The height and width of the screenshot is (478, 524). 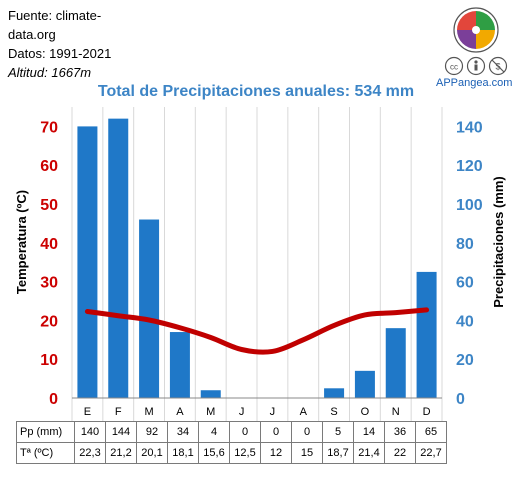 I want to click on cell-temp: 12, so click(x=276, y=453).